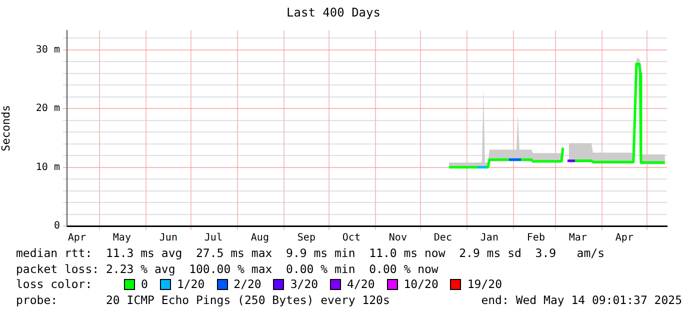  I want to click on y-tick-label: 10 m, so click(48, 167).